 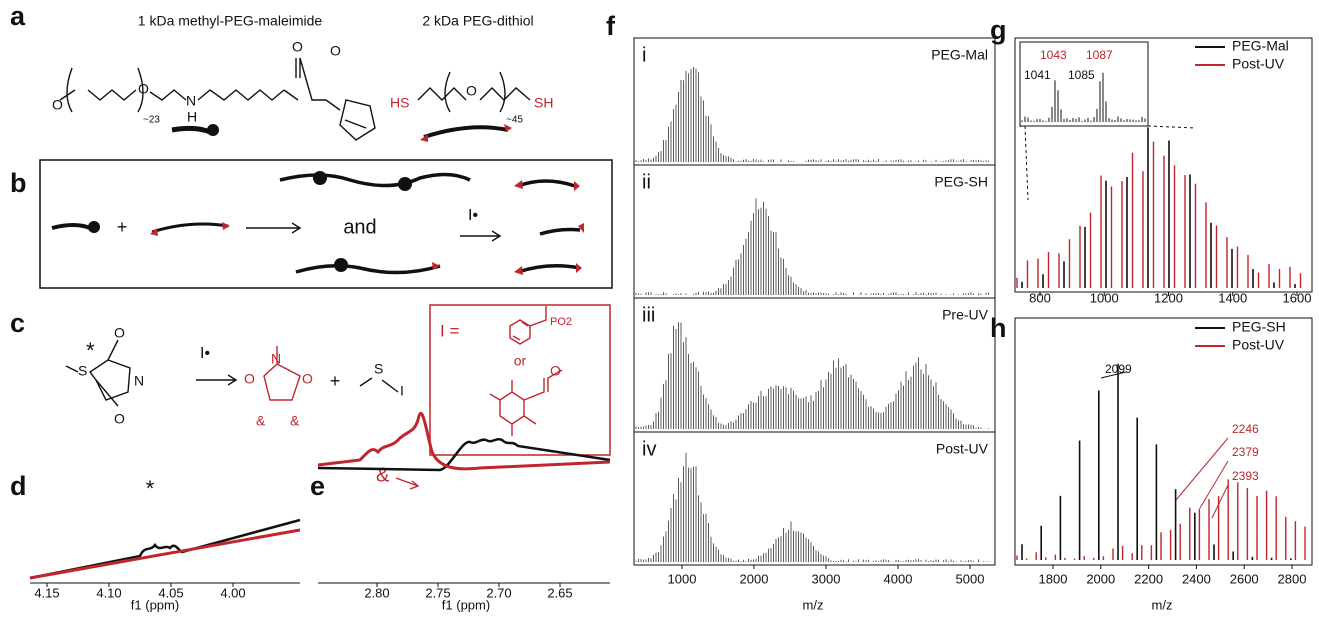 I want to click on subpanel-numeral: i, so click(x=644, y=55).